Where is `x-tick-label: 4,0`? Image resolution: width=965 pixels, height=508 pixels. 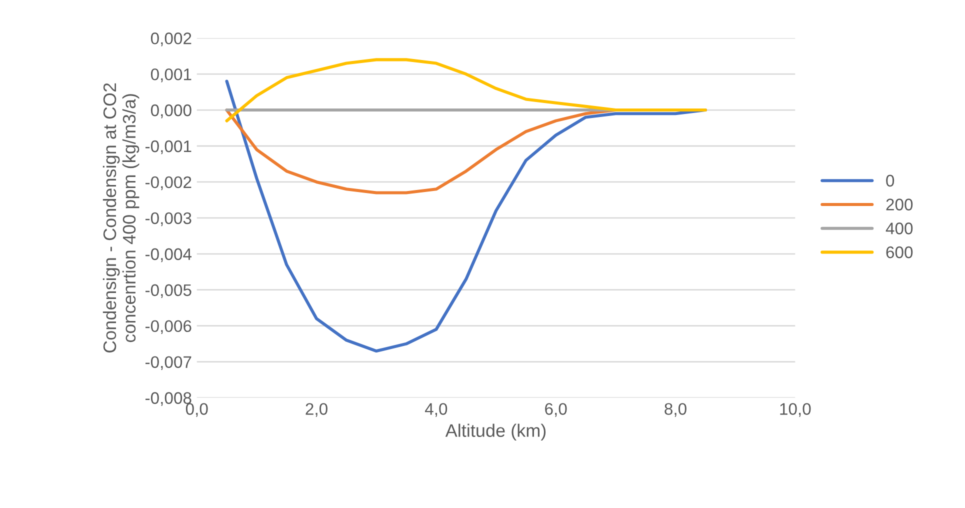
x-tick-label: 4,0 is located at coordinates (436, 410).